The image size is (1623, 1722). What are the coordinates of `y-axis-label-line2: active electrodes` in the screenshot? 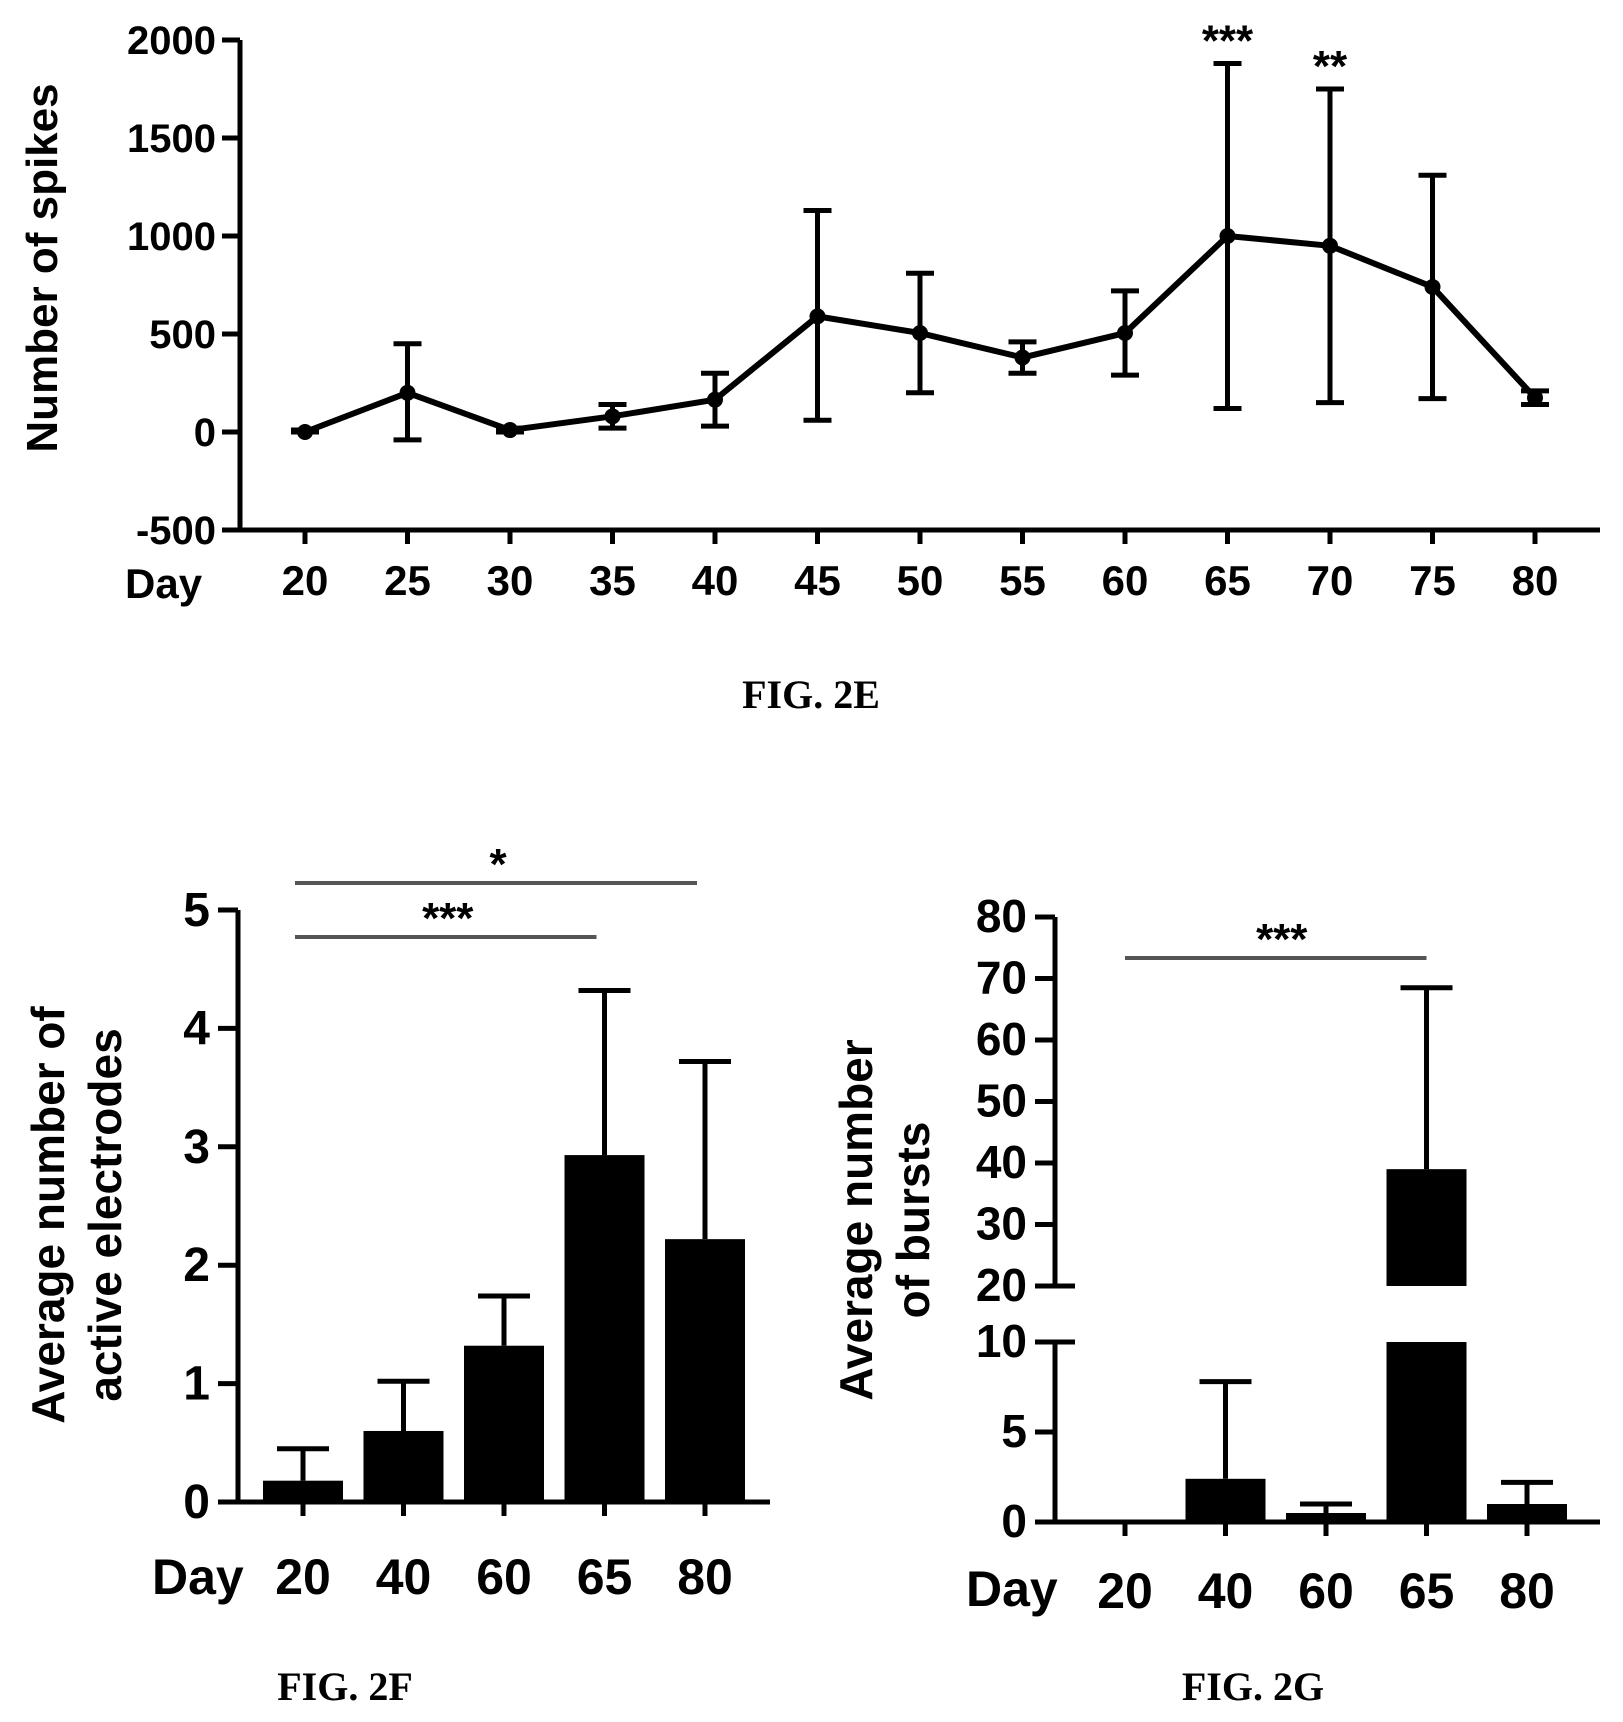 It's located at (105, 1214).